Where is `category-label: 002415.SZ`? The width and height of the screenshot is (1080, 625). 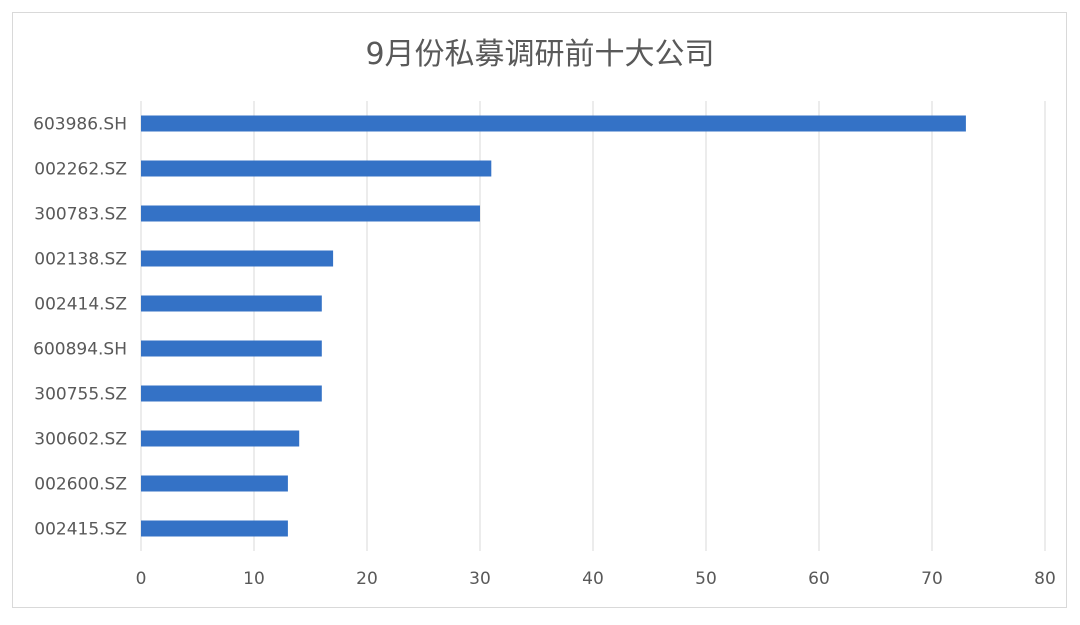 category-label: 002415.SZ is located at coordinates (80, 530).